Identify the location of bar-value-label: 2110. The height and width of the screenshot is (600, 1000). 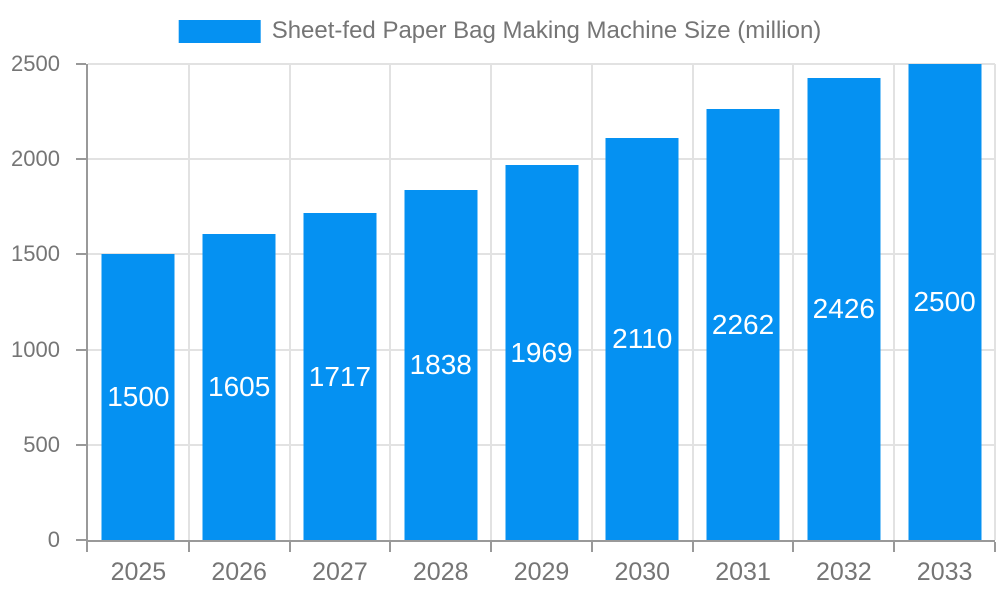
(642, 339).